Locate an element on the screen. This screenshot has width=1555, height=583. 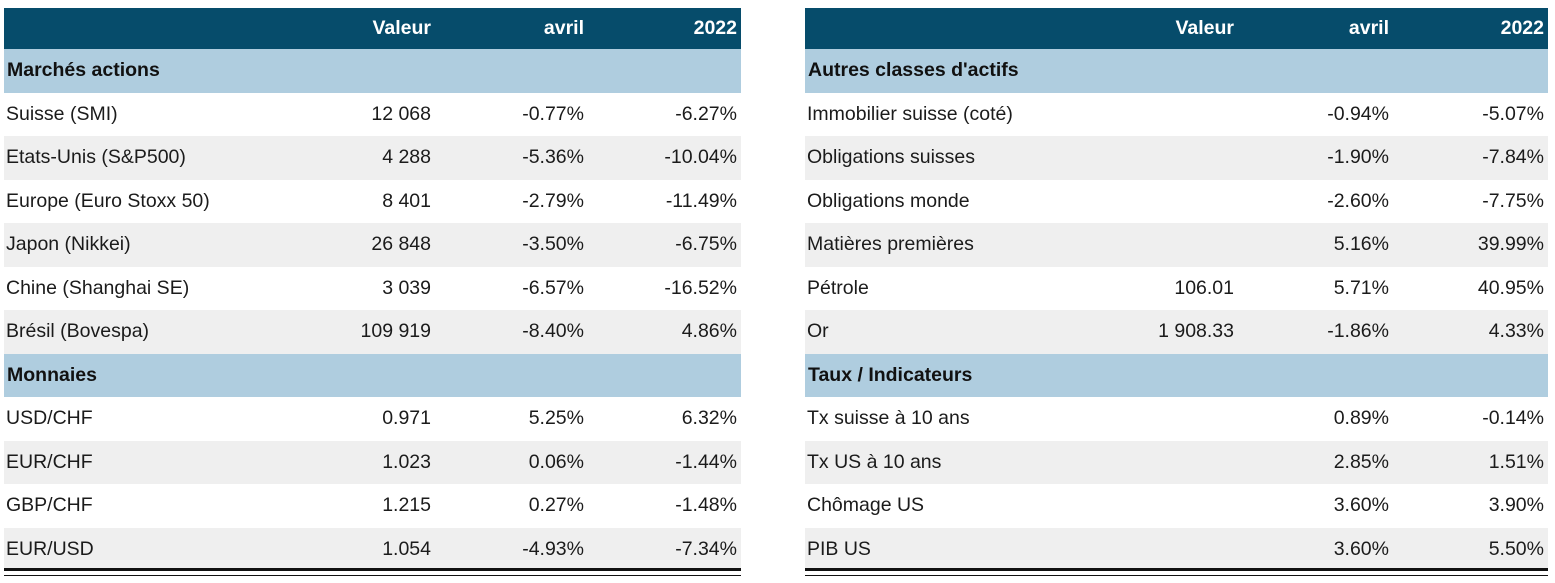
row-avril: -8.40% is located at coordinates (511, 332).